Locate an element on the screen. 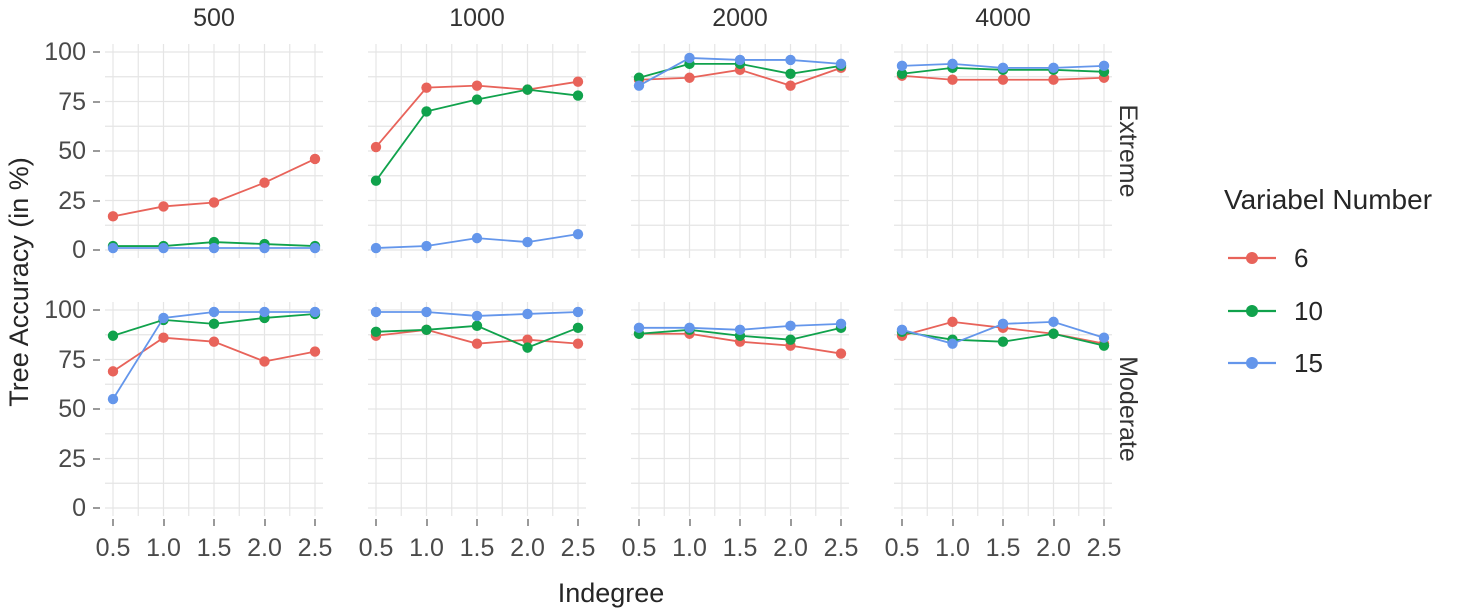 The image size is (1476, 616). x-tick-label: 0.5 is located at coordinates (376, 548).